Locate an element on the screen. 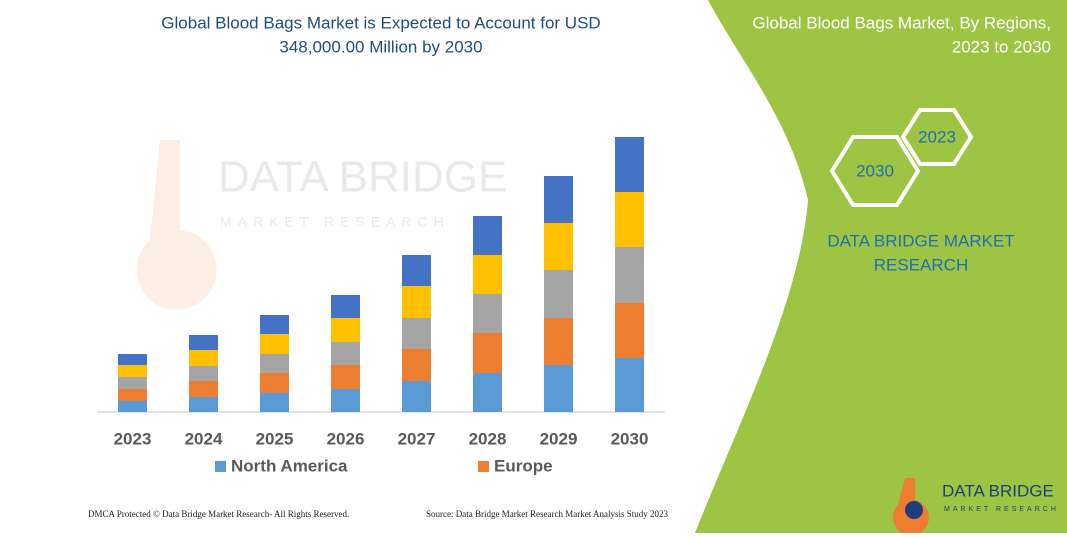  logo-icon is located at coordinates (914, 510).